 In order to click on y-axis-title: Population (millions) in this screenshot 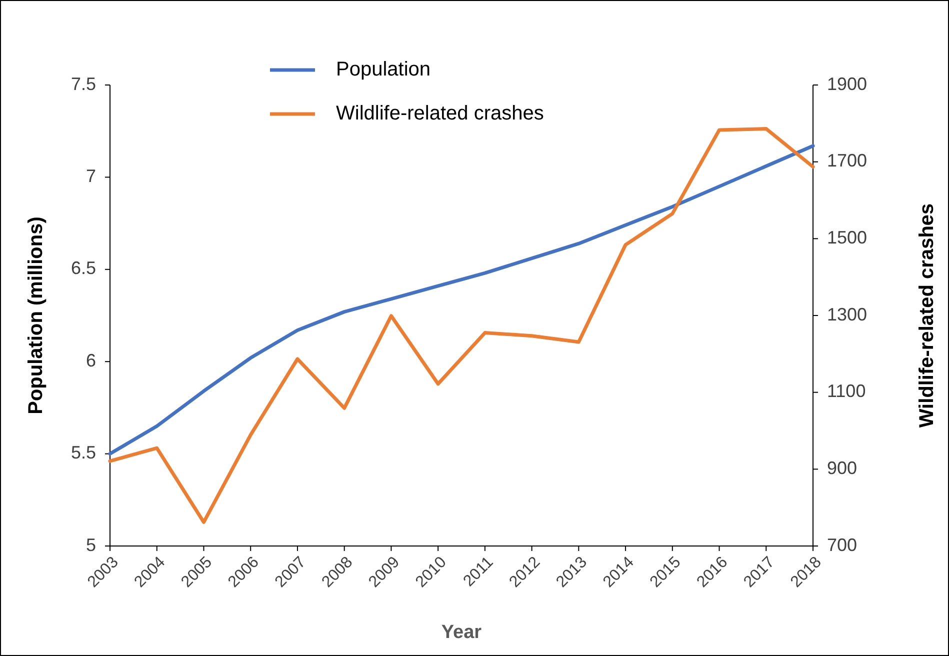, I will do `click(36, 315)`.